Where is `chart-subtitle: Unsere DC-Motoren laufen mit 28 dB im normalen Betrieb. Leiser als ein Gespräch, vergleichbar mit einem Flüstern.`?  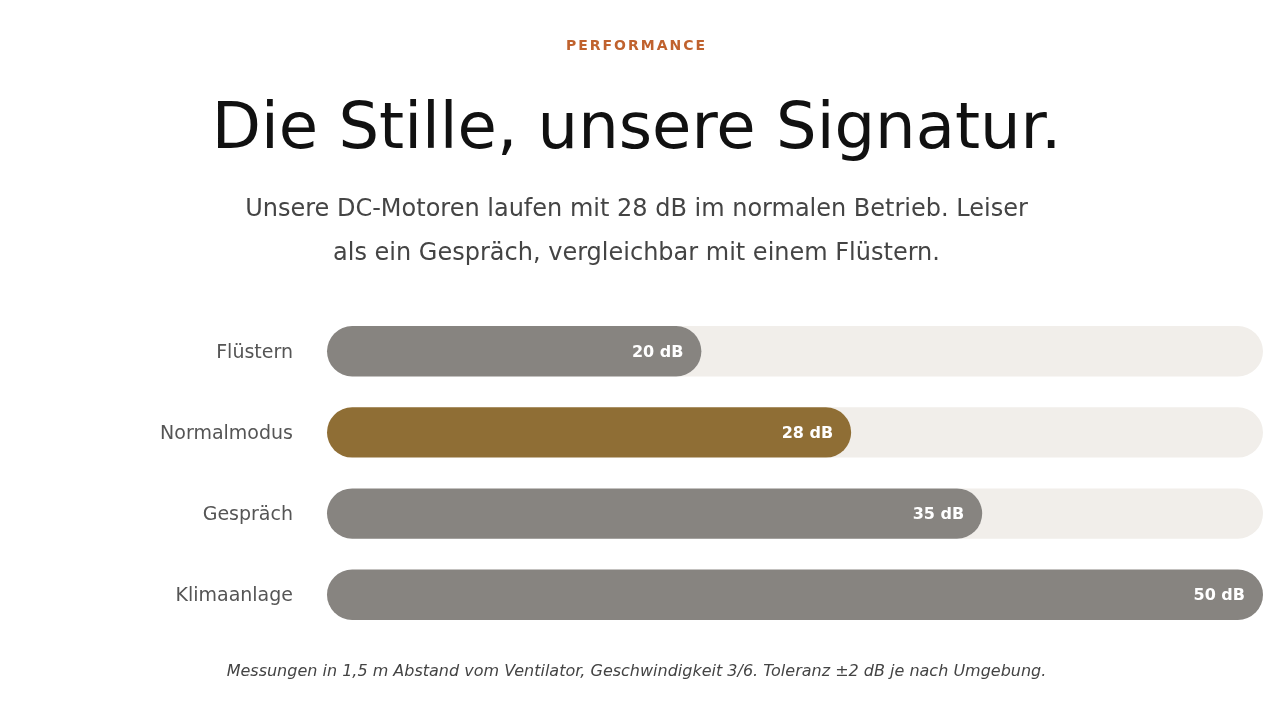
chart-subtitle: Unsere DC-Motoren laufen mit 28 dB im normalen Betrieb. Leiser als ein Gespräch, vergleichbar mit einem Flüstern. is located at coordinates (636, 230).